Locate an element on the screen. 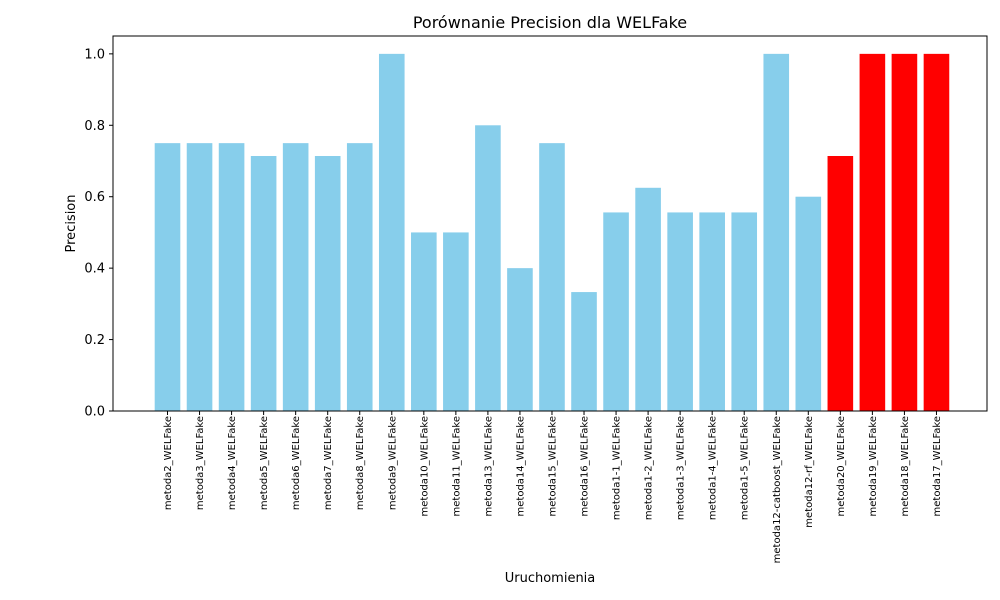  y-tick-label: 0.2 is located at coordinates (94, 340).